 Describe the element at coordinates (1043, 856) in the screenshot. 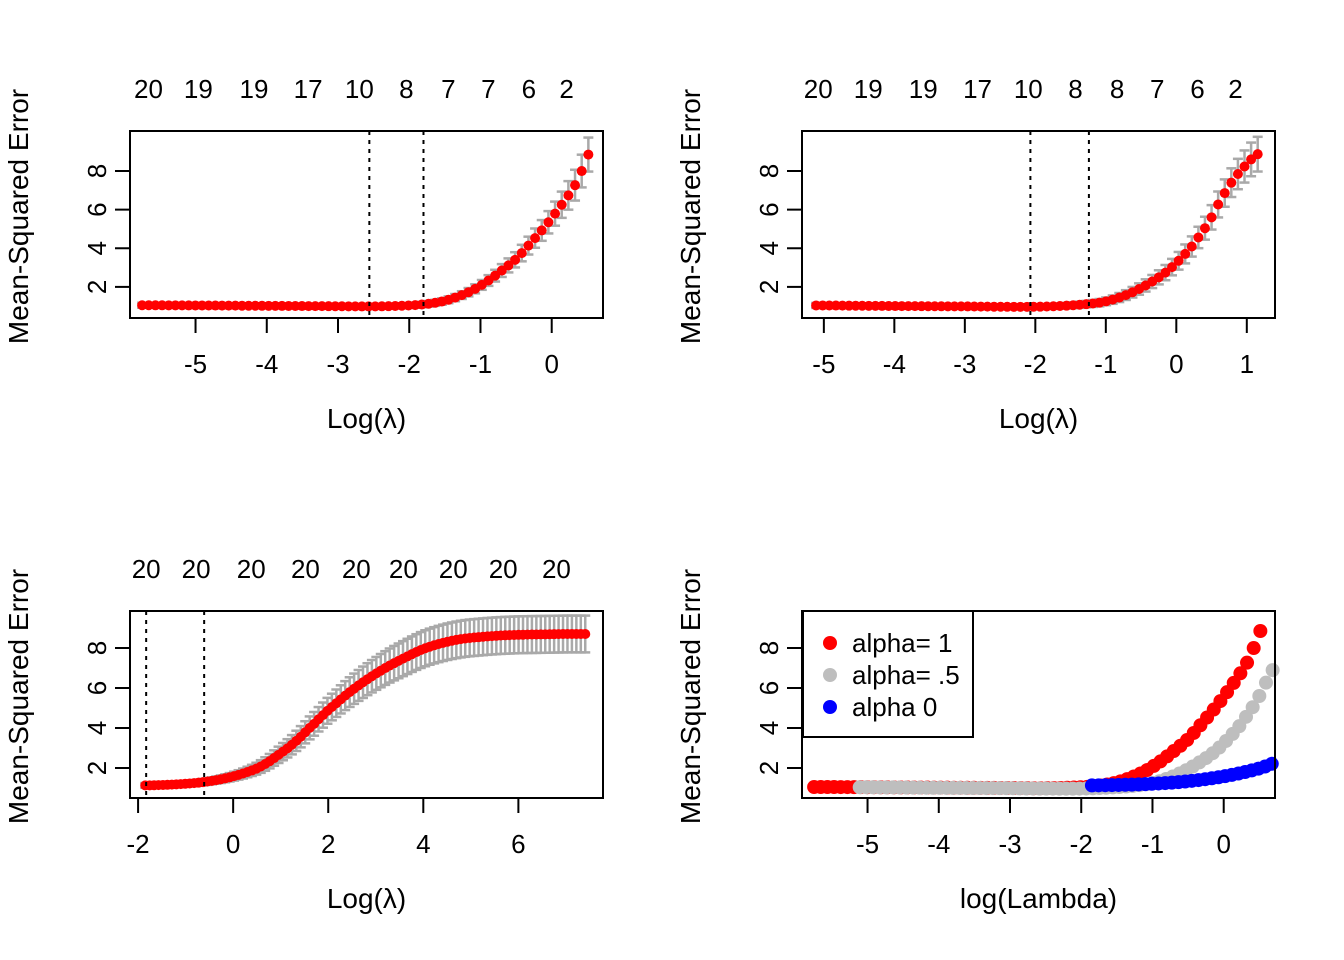

I see `x-axis: -5 -4 -3 -2 -1 0 log(Lambda)` at that location.